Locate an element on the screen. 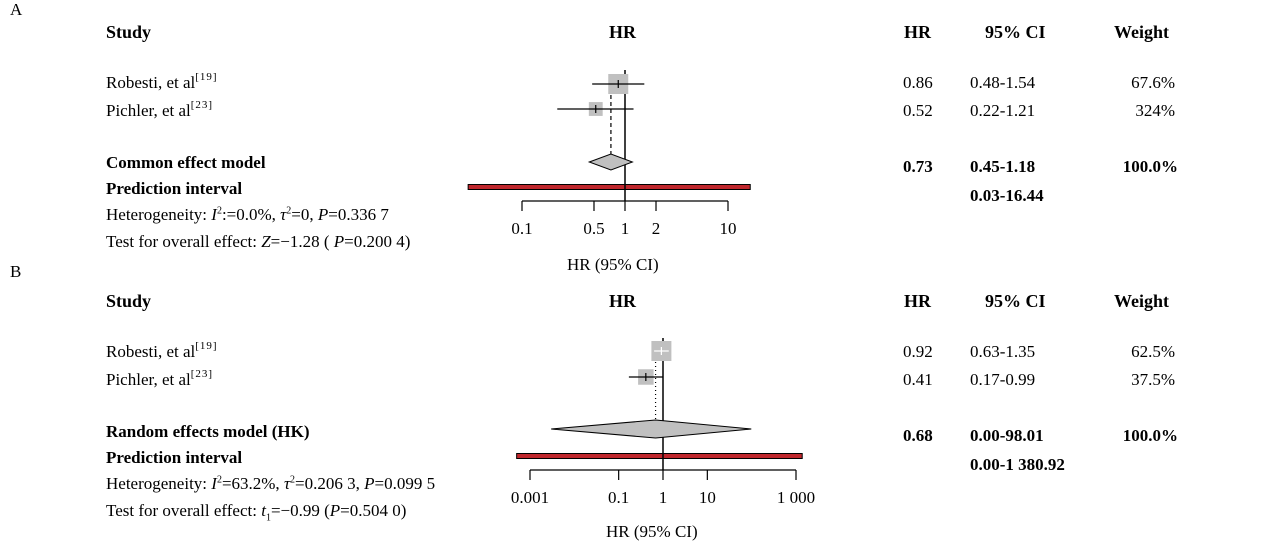 Image resolution: width=1269 pixels, height=550 pixels. study-weight: 62.5% is located at coordinates (1153, 351).